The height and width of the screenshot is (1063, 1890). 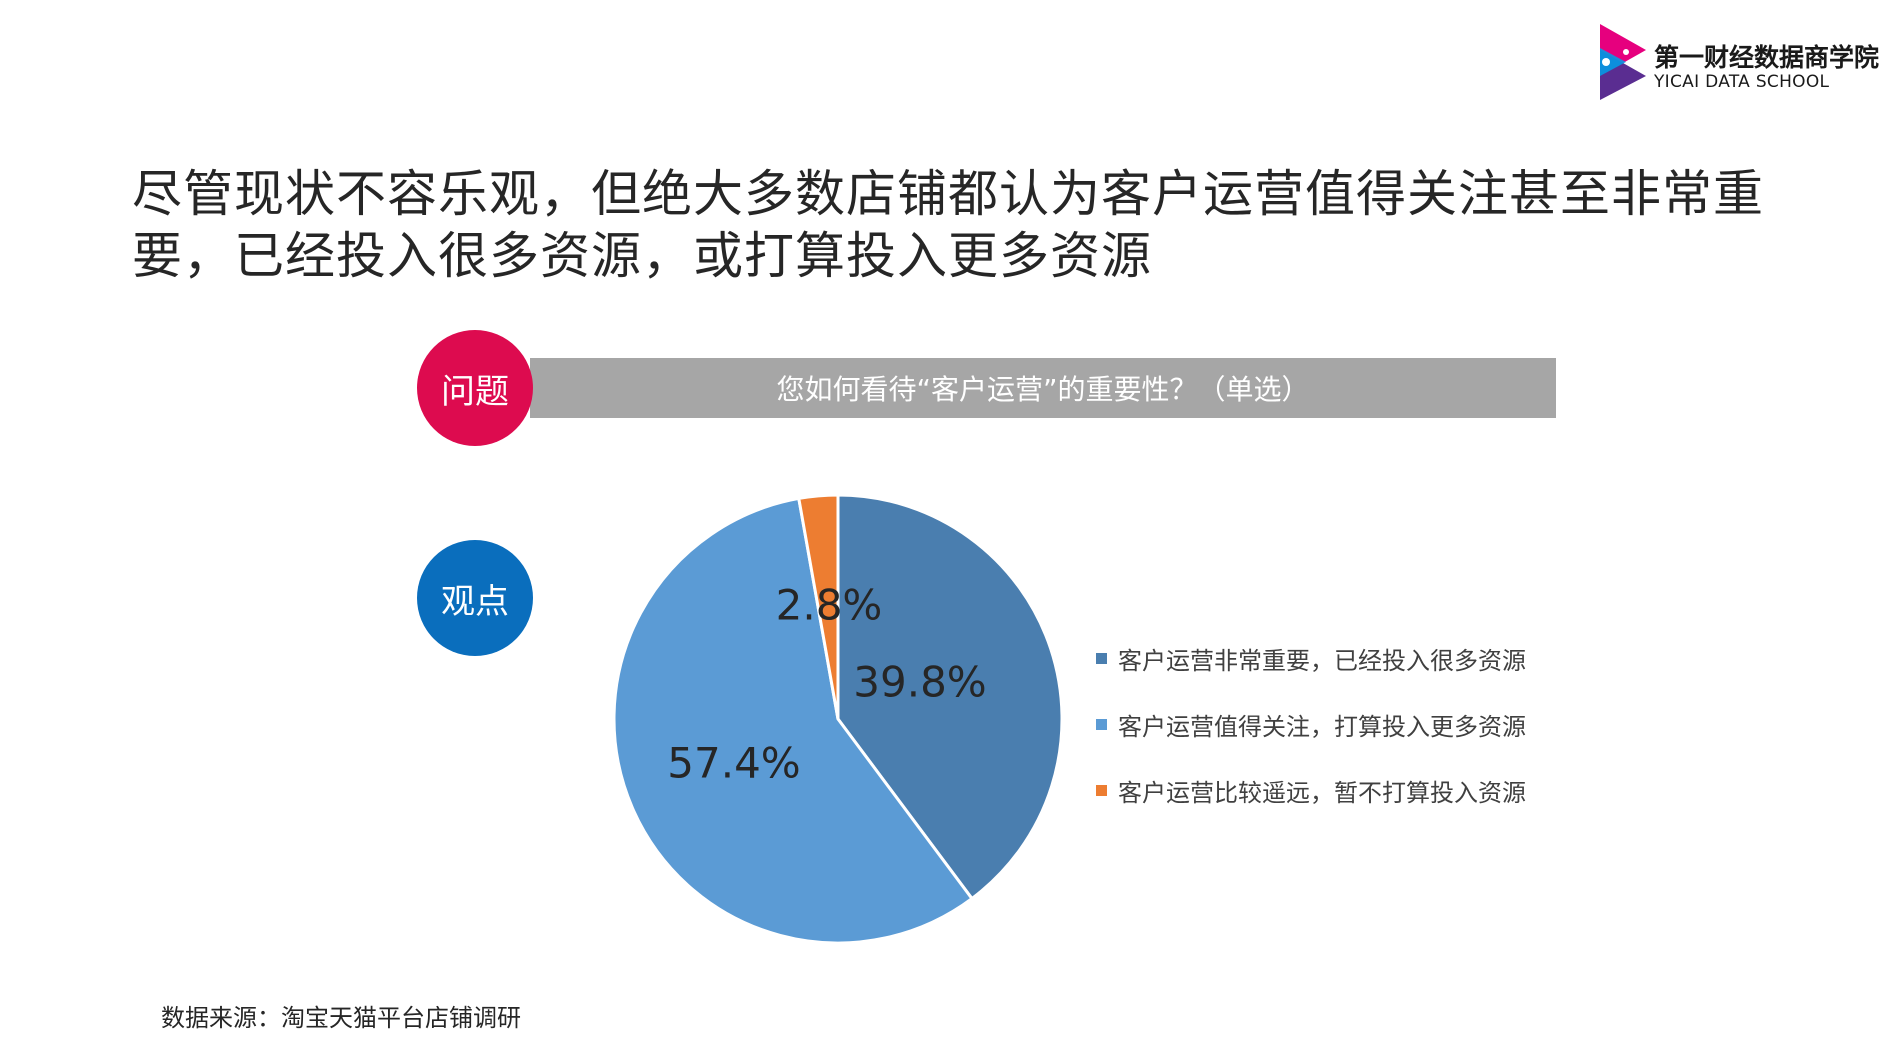 I want to click on legend-item: 客户运营非常重要，已经投入很多资源, so click(x=1311, y=658).